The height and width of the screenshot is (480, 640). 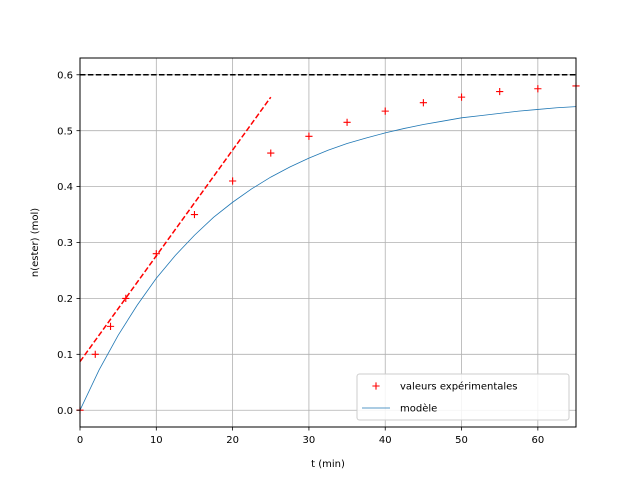 I want to click on legend-box, so click(x=463, y=397).